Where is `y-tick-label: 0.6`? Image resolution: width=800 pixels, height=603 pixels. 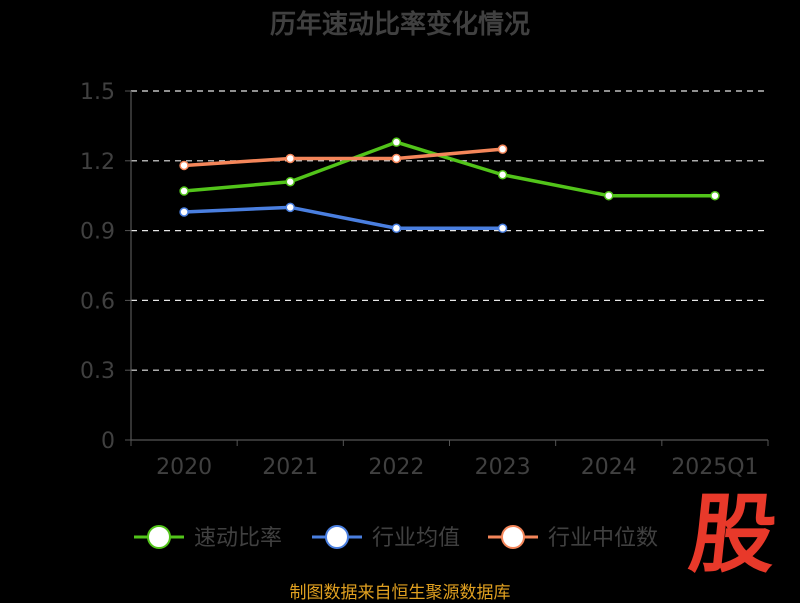
y-tick-label: 0.6 is located at coordinates (97, 301).